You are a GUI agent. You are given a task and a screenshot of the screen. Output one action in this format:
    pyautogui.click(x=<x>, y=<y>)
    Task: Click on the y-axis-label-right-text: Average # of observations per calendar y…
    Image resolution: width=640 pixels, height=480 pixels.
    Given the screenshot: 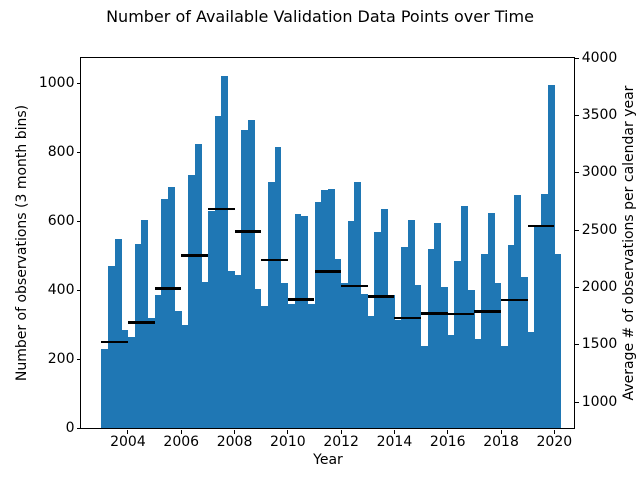 What is the action you would take?
    pyautogui.click(x=629, y=243)
    